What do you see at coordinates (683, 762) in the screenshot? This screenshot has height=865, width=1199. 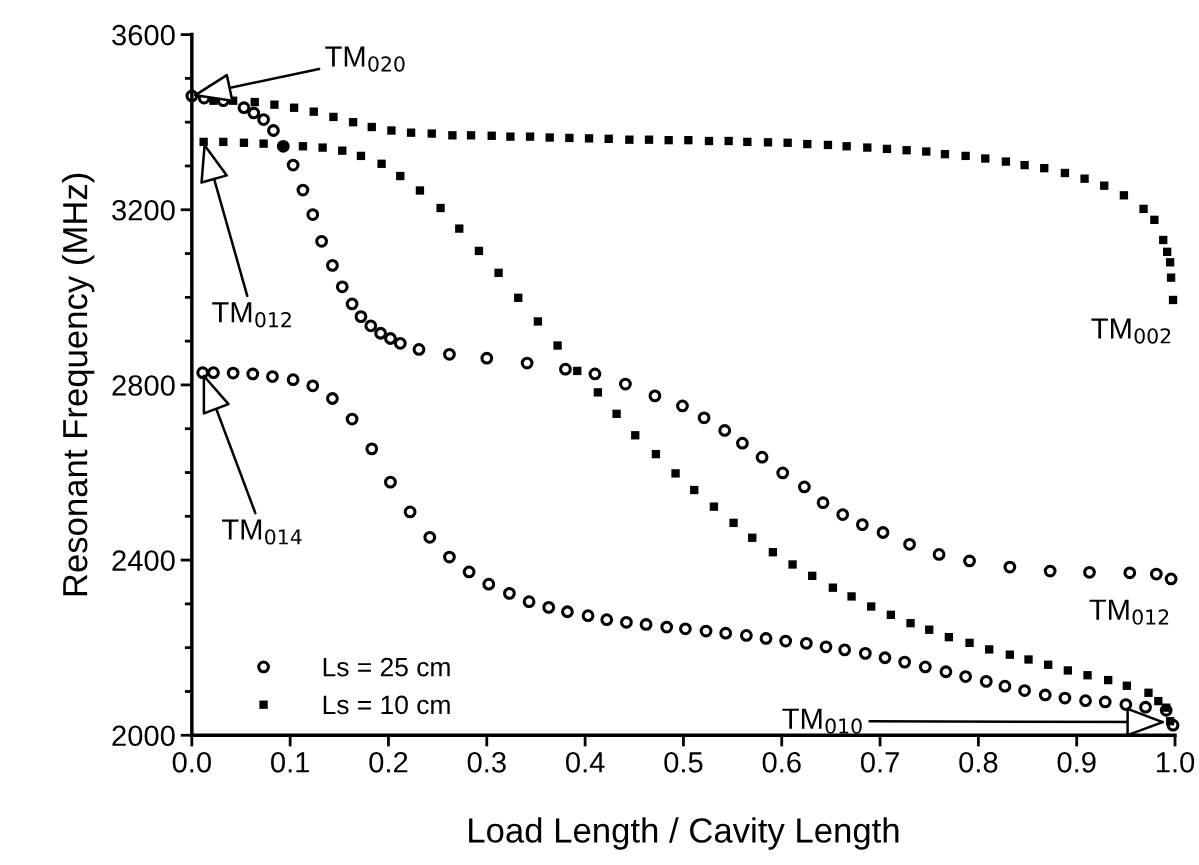 I see `x-tick-label: 0.5` at bounding box center [683, 762].